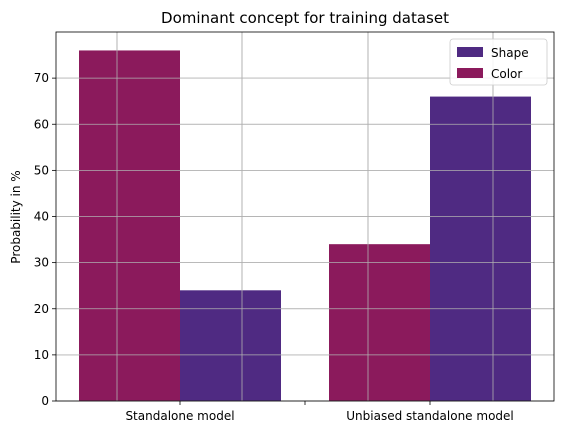 This screenshot has width=562, height=435. I want to click on y-axis-label: Probability in %, so click(16, 216).